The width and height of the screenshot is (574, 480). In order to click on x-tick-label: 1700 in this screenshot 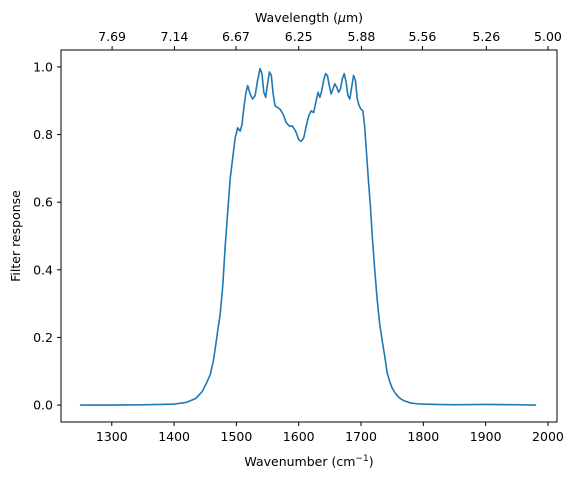, I will do `click(361, 436)`.